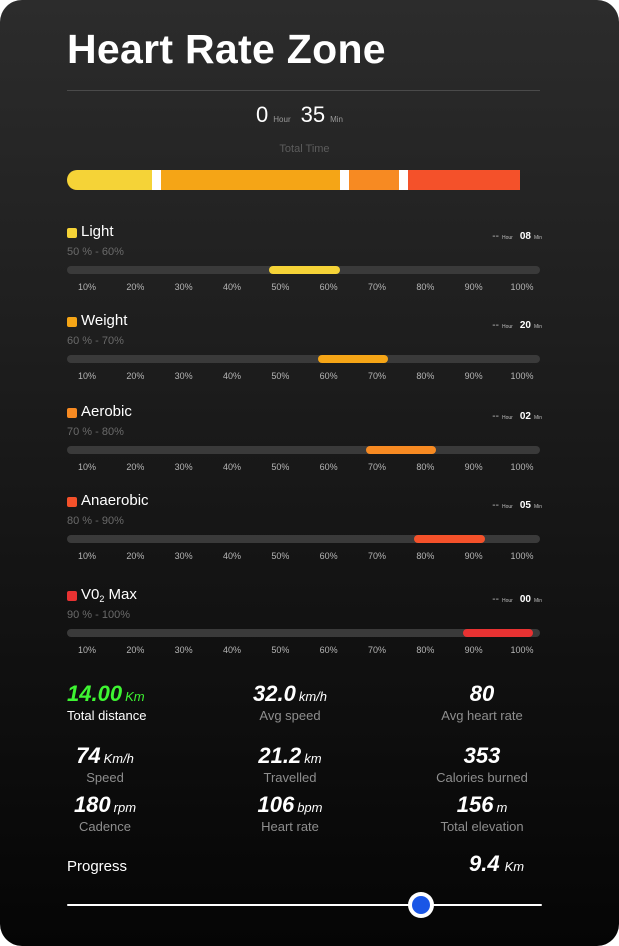  What do you see at coordinates (274, 693) in the screenshot?
I see `avg-speed-value: 32.0` at bounding box center [274, 693].